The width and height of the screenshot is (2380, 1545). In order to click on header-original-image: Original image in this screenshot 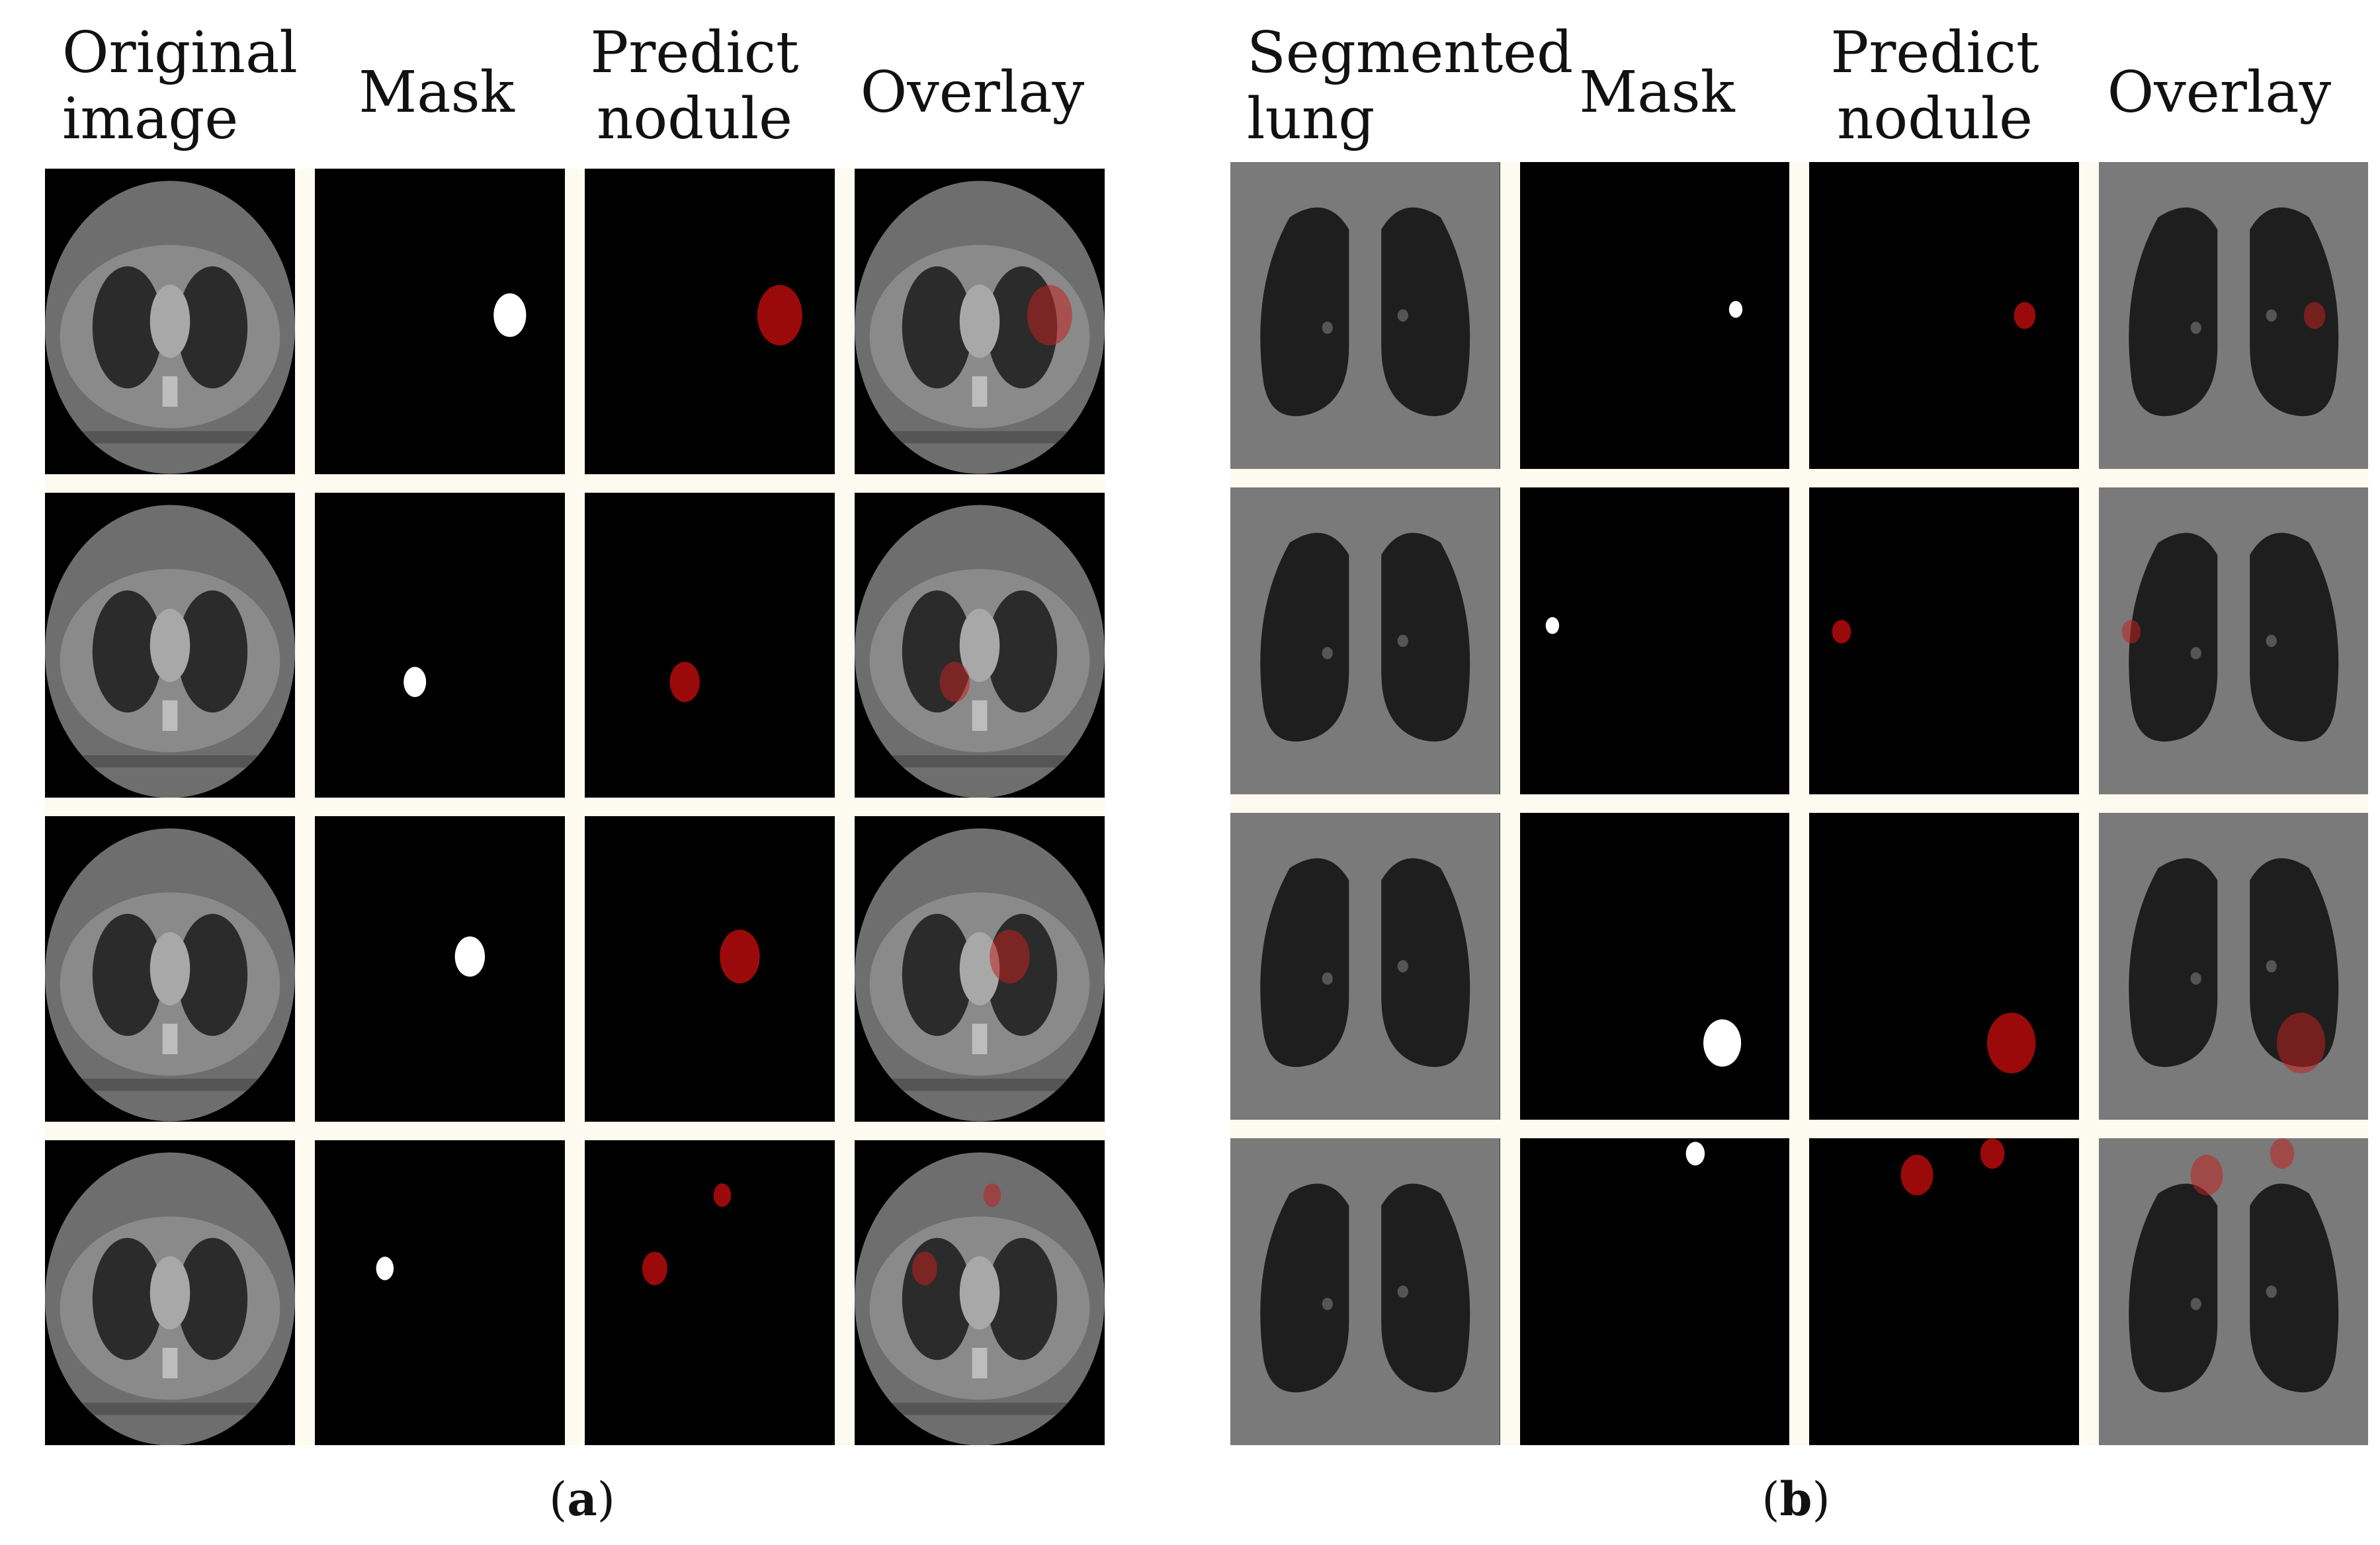, I will do `click(181, 92)`.